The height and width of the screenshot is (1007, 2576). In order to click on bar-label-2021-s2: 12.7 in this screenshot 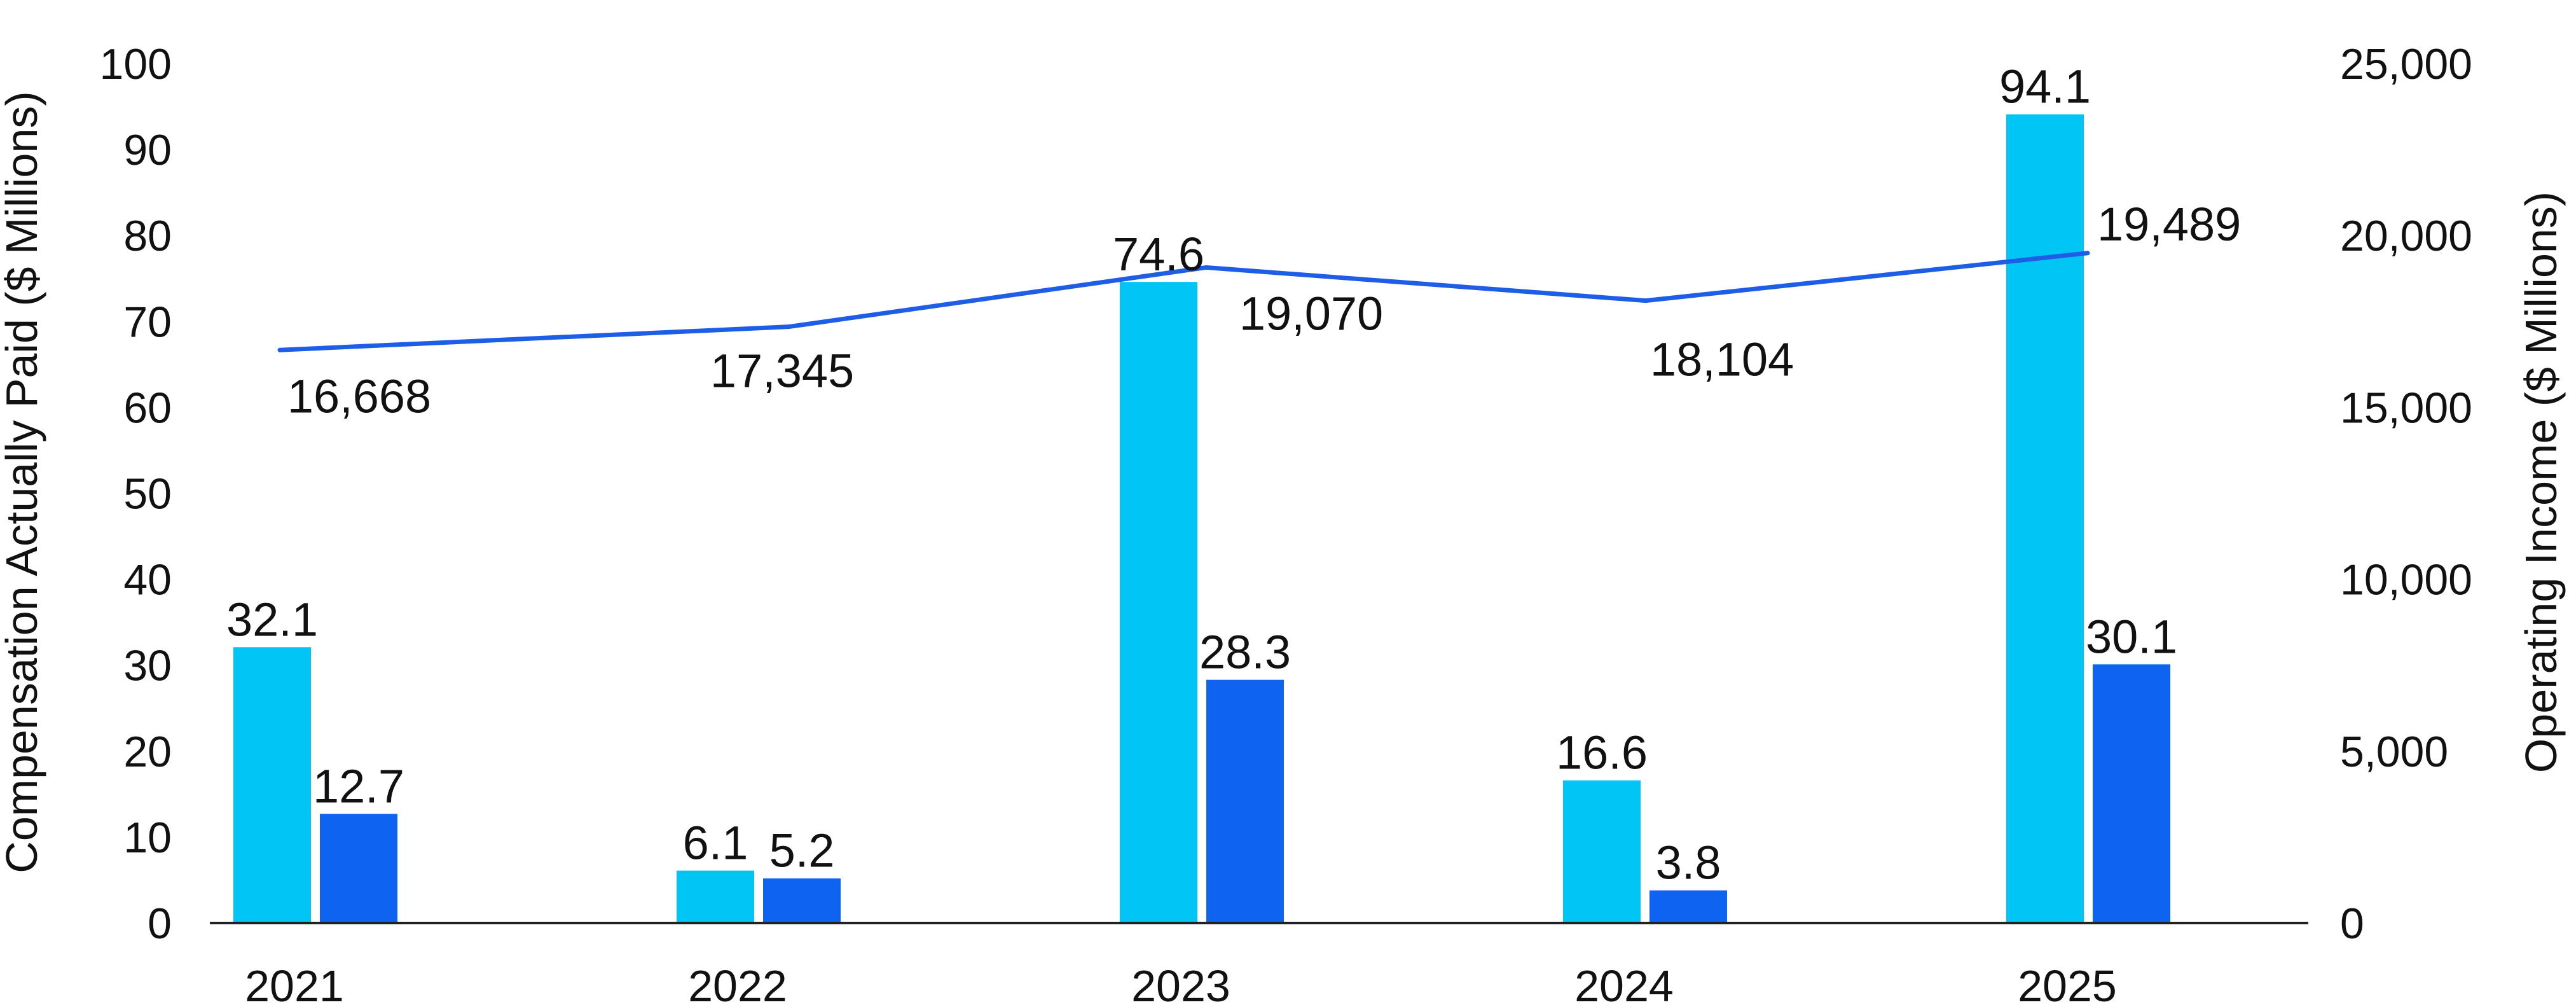, I will do `click(358, 786)`.